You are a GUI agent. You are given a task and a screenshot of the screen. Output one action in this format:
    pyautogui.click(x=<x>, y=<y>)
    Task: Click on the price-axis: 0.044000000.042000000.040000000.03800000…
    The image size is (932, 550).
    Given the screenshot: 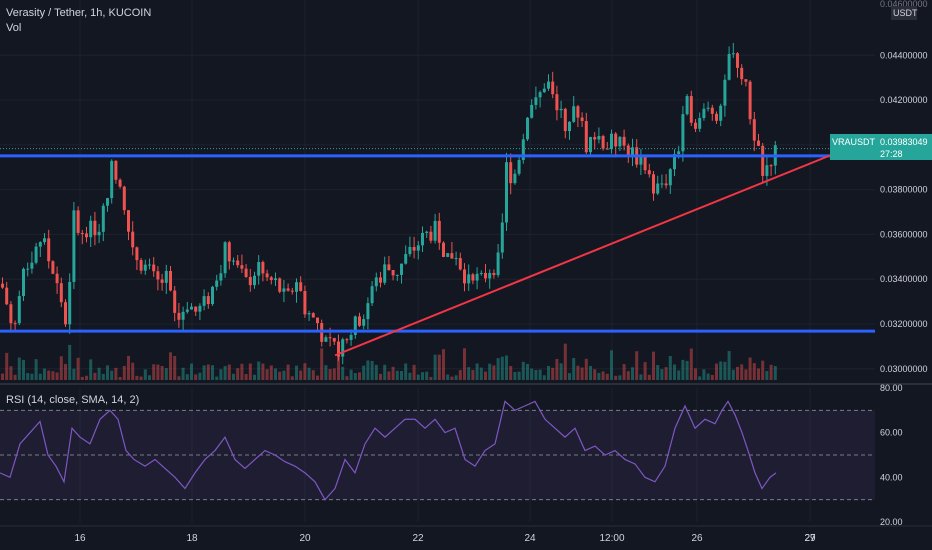 What is the action you would take?
    pyautogui.click(x=881, y=190)
    